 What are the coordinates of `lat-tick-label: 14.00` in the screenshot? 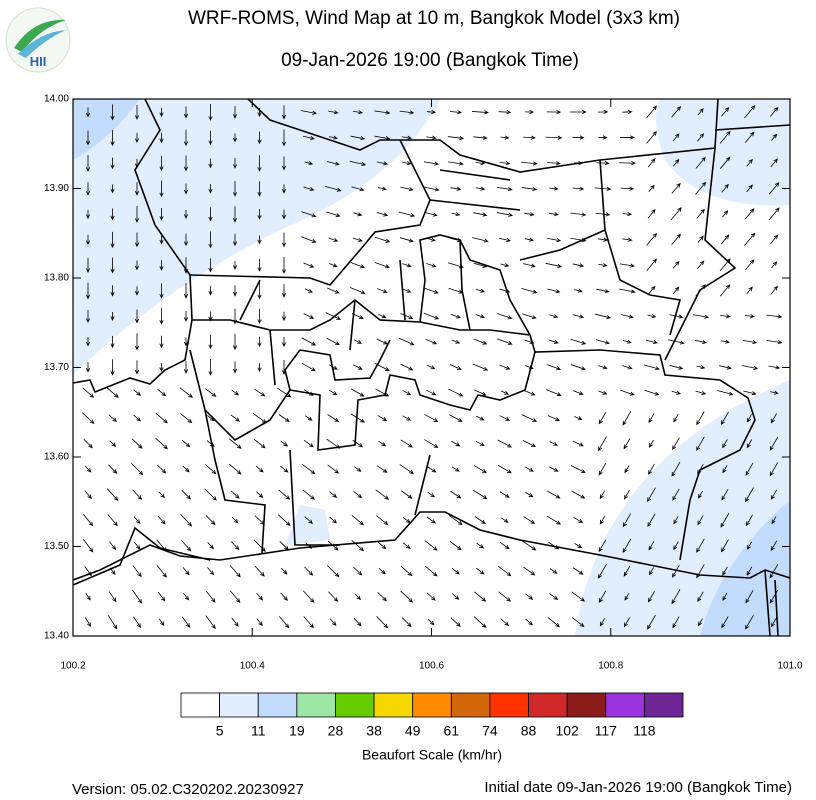 It's located at (56, 99).